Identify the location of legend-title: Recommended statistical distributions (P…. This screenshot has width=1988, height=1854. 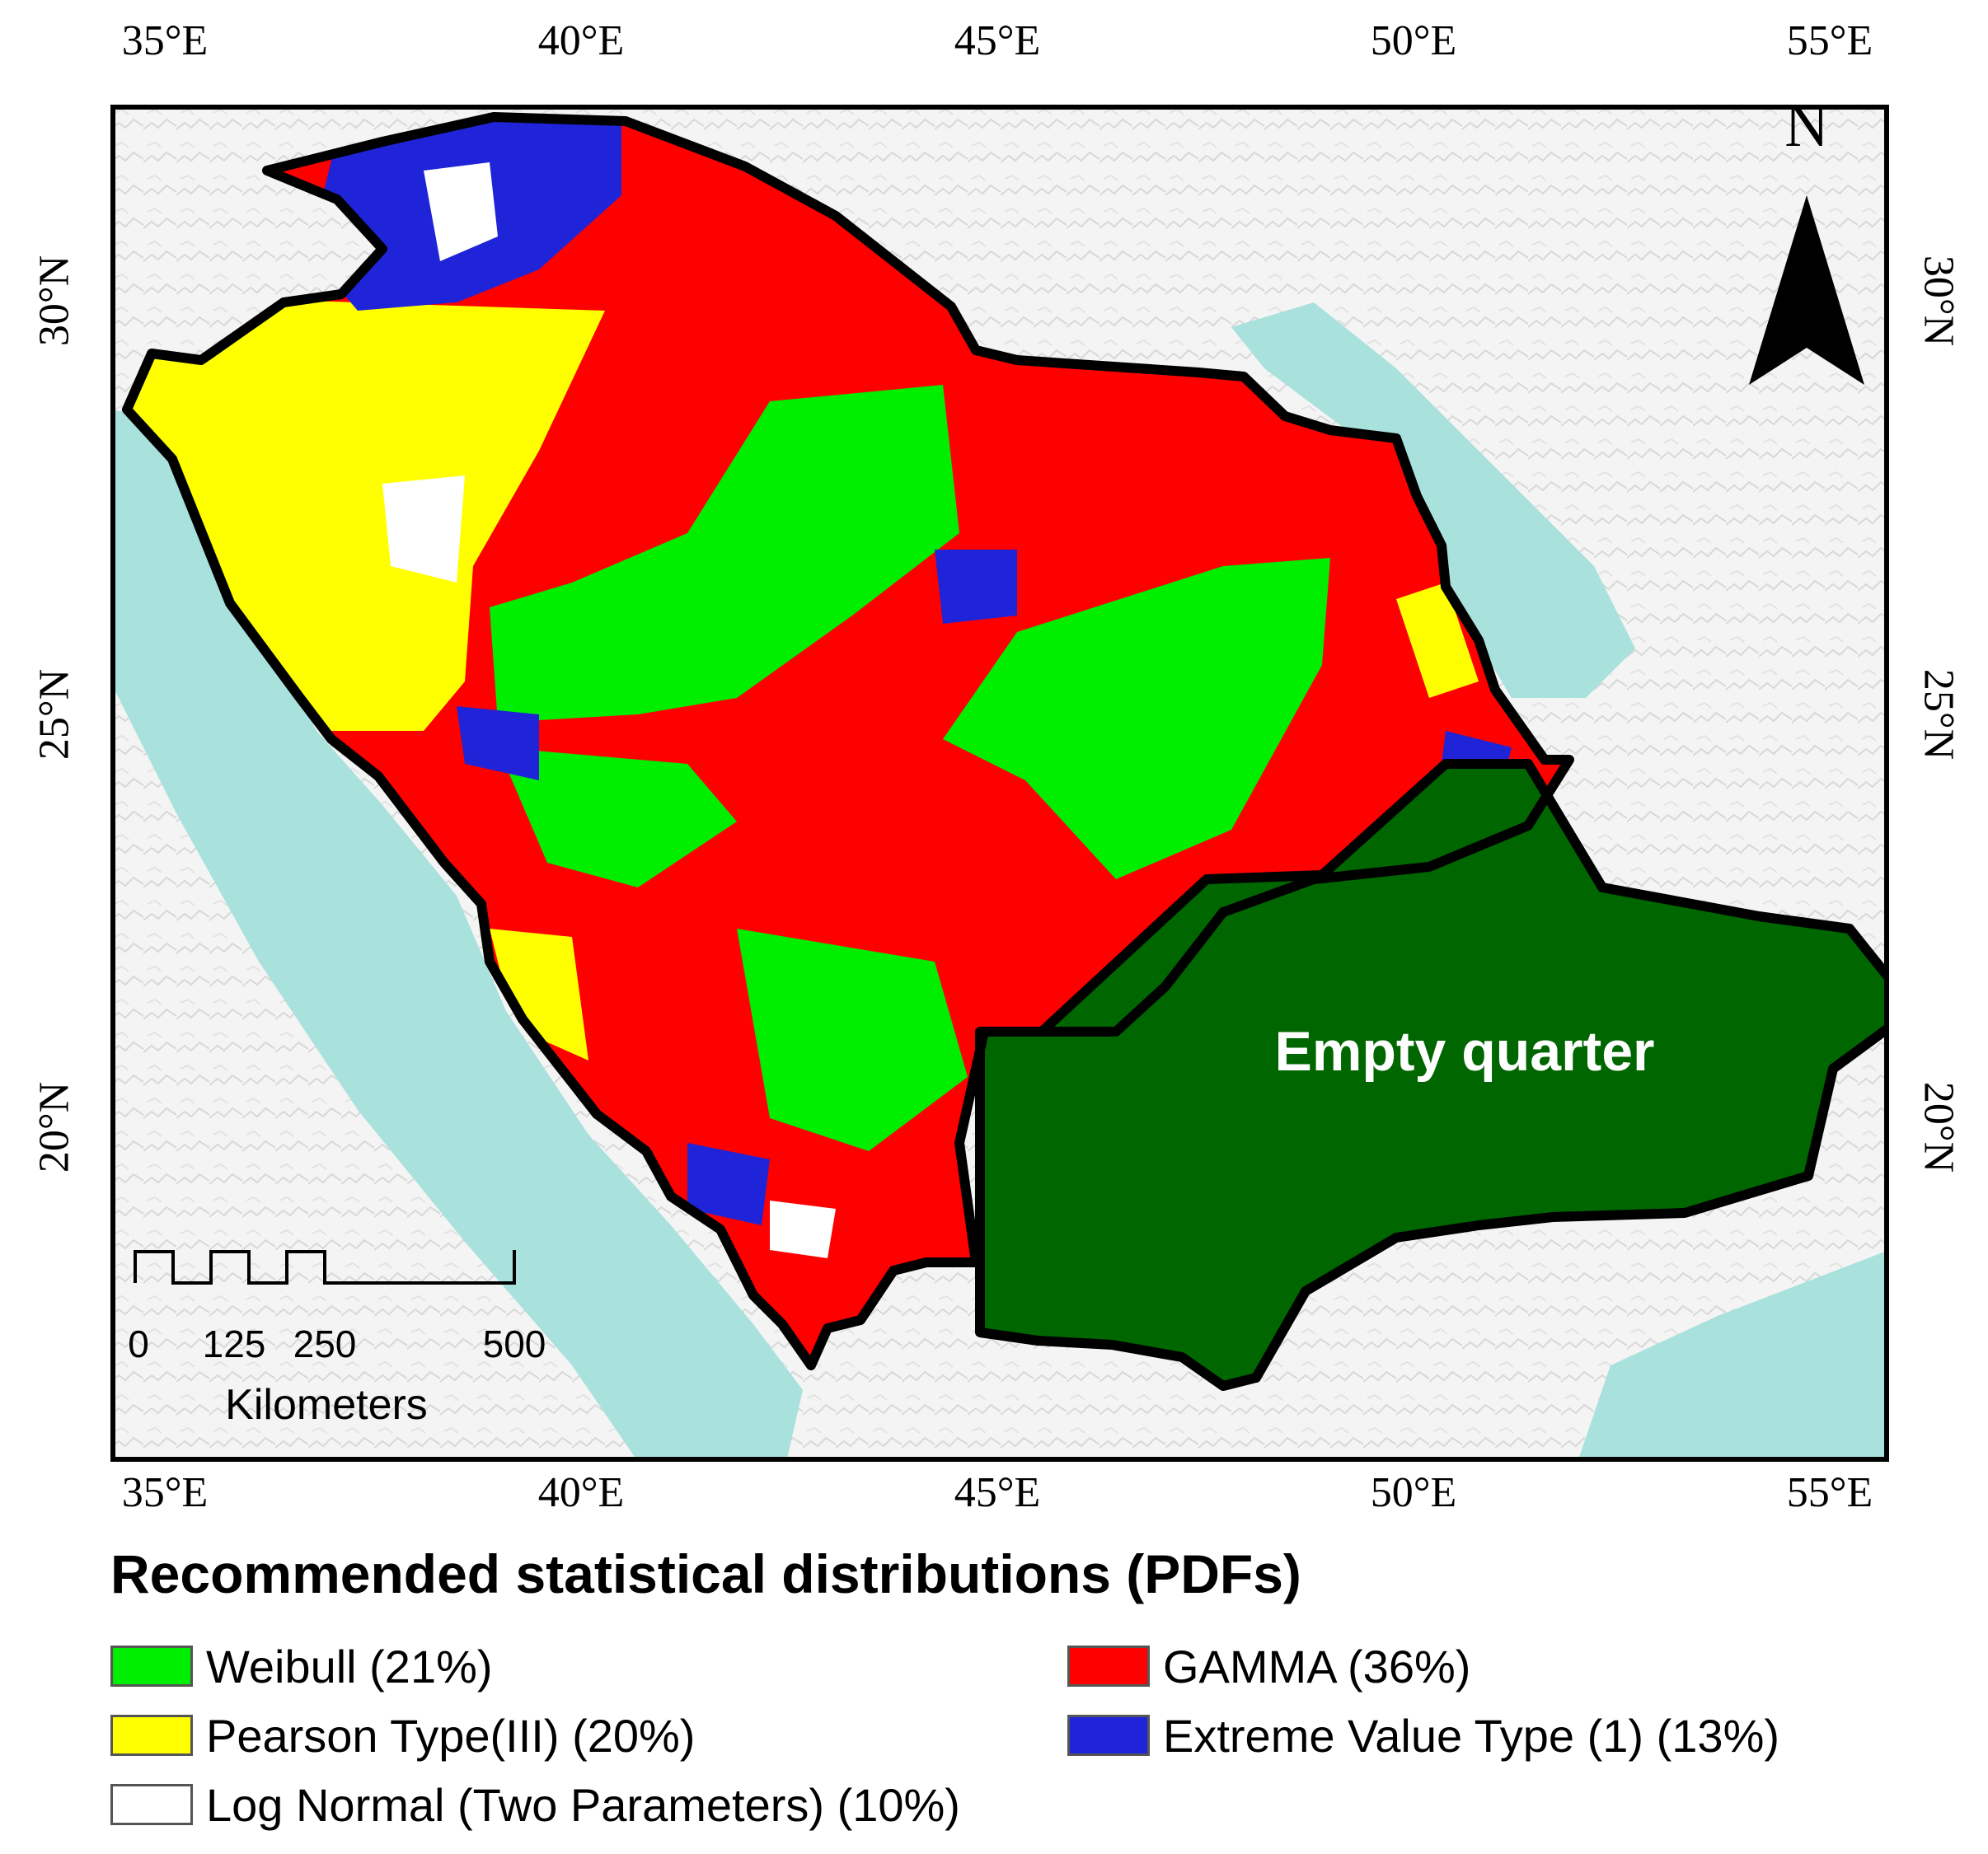
(706, 1573).